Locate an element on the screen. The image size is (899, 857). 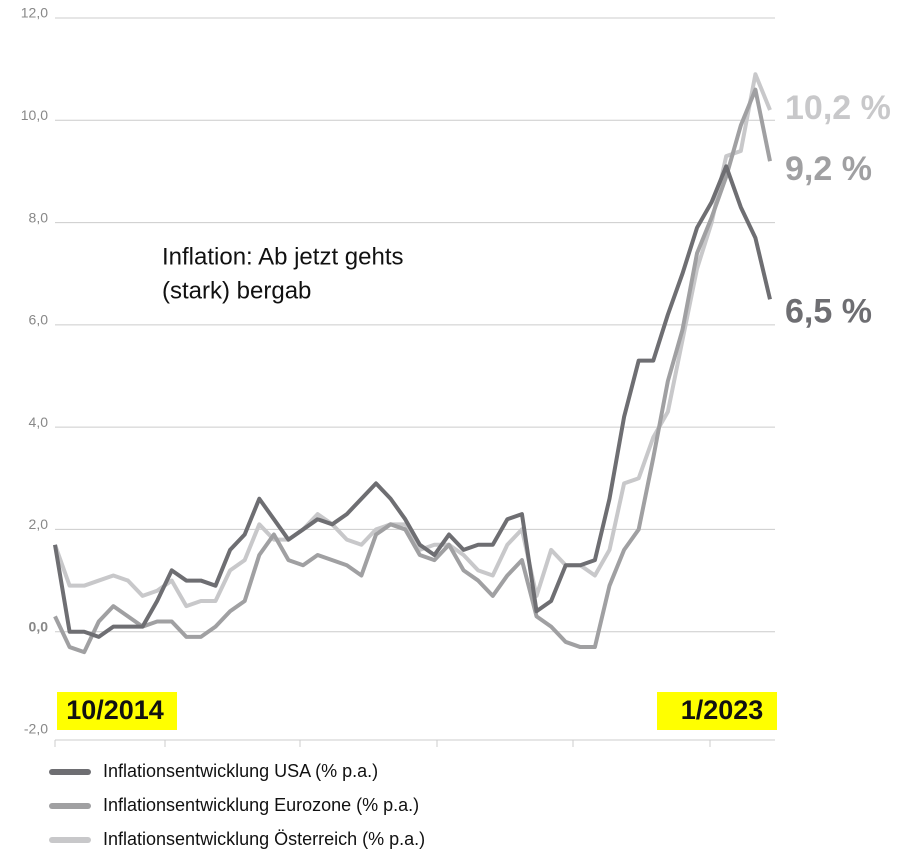
y-tick-label: 6,0 is located at coordinates (39, 320).